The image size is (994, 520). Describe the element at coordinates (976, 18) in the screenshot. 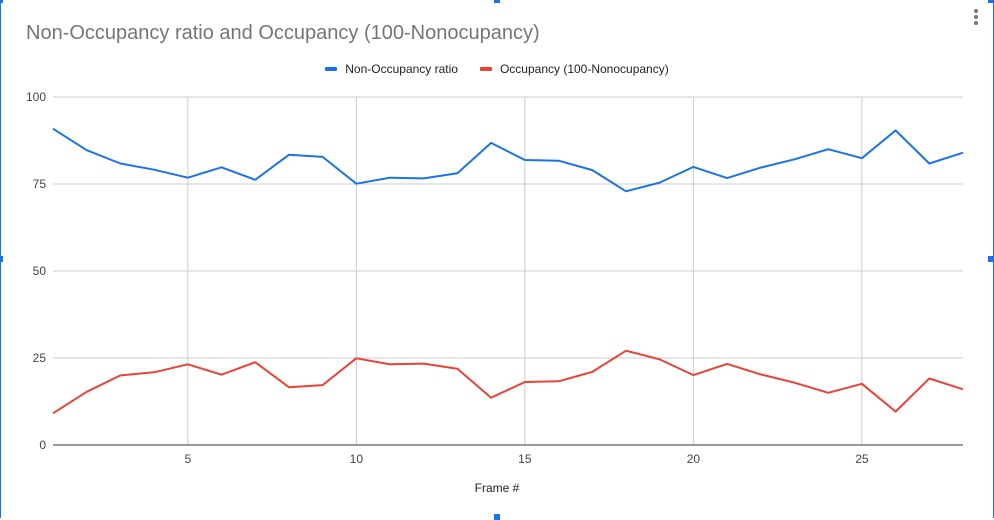

I see `more-options-icon` at that location.